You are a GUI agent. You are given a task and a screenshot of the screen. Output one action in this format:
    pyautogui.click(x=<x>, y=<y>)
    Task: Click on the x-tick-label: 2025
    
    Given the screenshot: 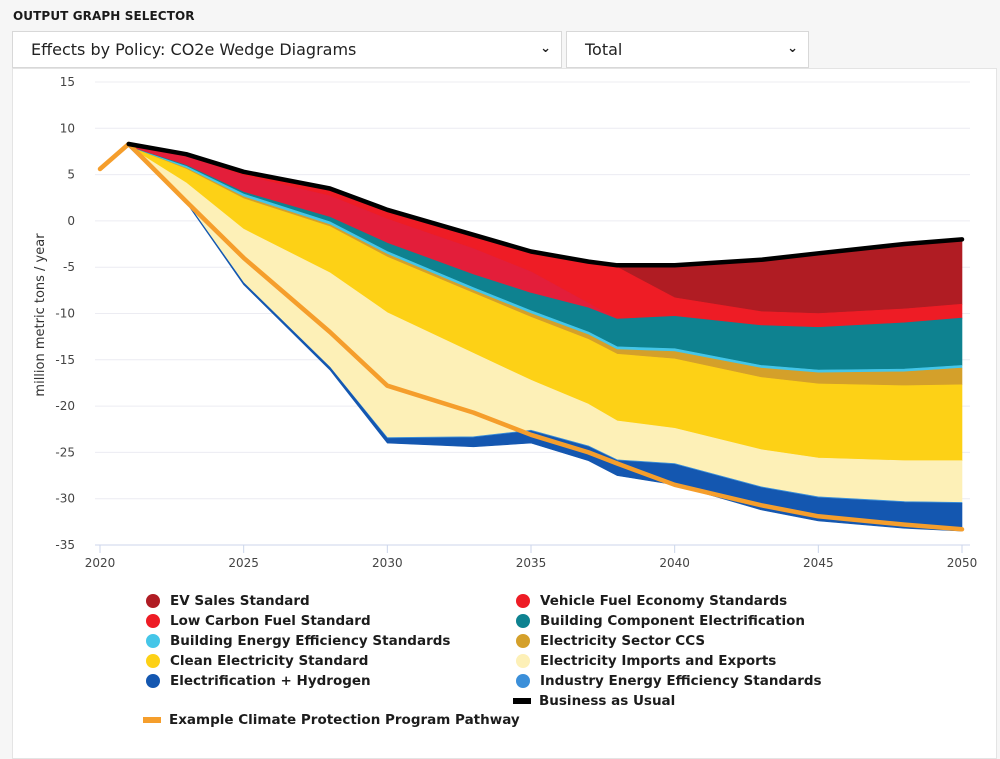 What is the action you would take?
    pyautogui.click(x=243, y=563)
    